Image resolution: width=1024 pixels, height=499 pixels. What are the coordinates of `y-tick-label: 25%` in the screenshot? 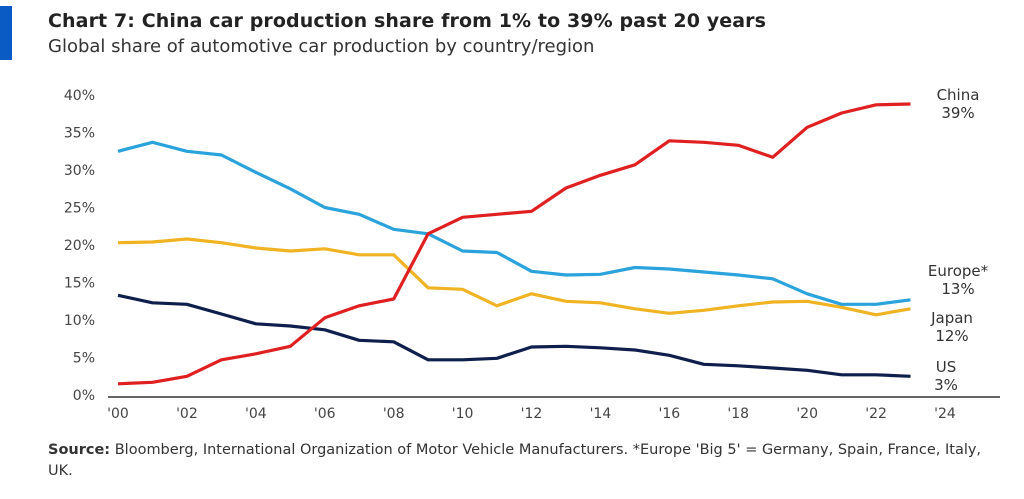 It's located at (79, 209).